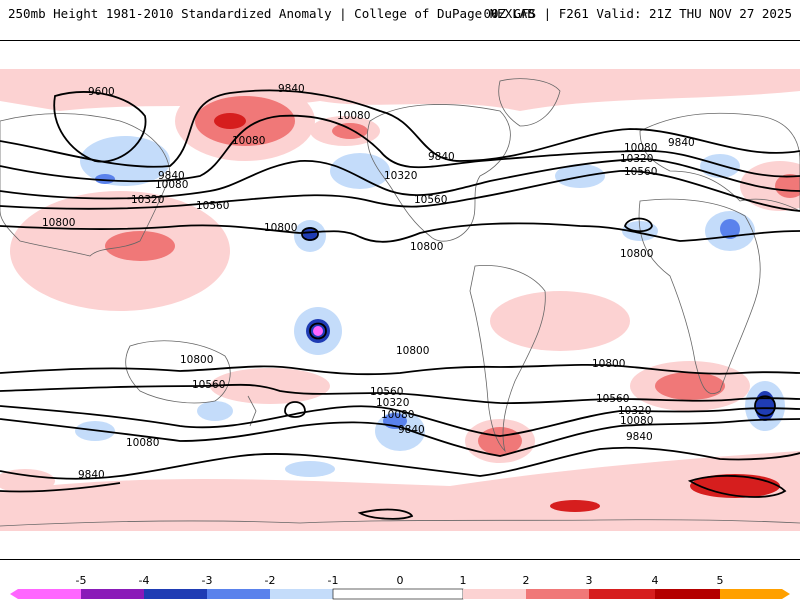 The height and width of the screenshot is (600, 800). I want to click on coast-eurasia, so click(719, 162).